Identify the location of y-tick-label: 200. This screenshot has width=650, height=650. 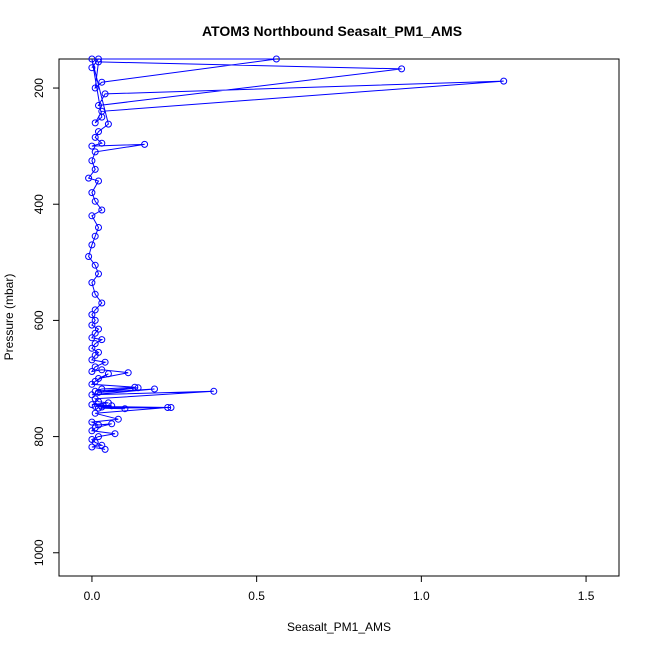
(39, 88).